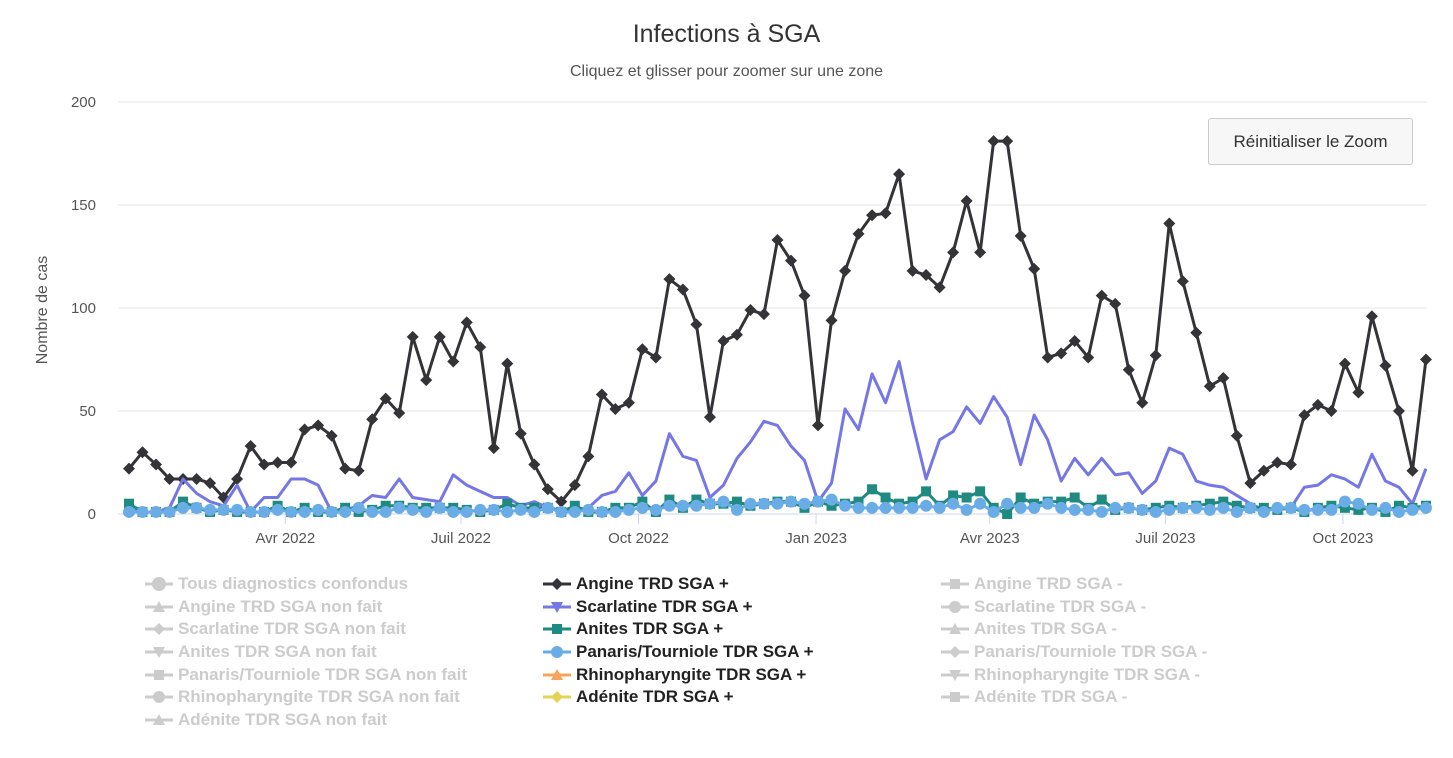  I want to click on legend-item: Angine TRD SGA +, so click(742, 584).